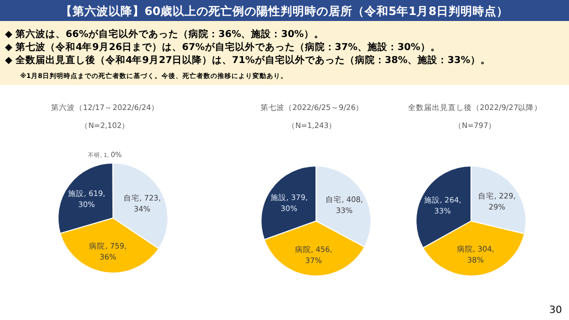 Image resolution: width=569 pixels, height=320 pixels. Describe the element at coordinates (247, 60) in the screenshot. I see `text: ◆ 全数届出見直し後（令和4年9月27日以降）は、71%が自宅以外であった（病院：38%、施設：33%）。` at that location.